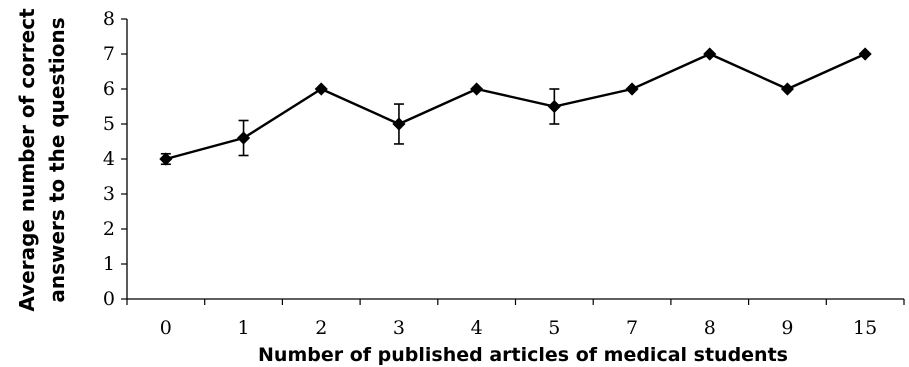  Describe the element at coordinates (360, 127) in the screenshot. I see `error-bars` at that location.